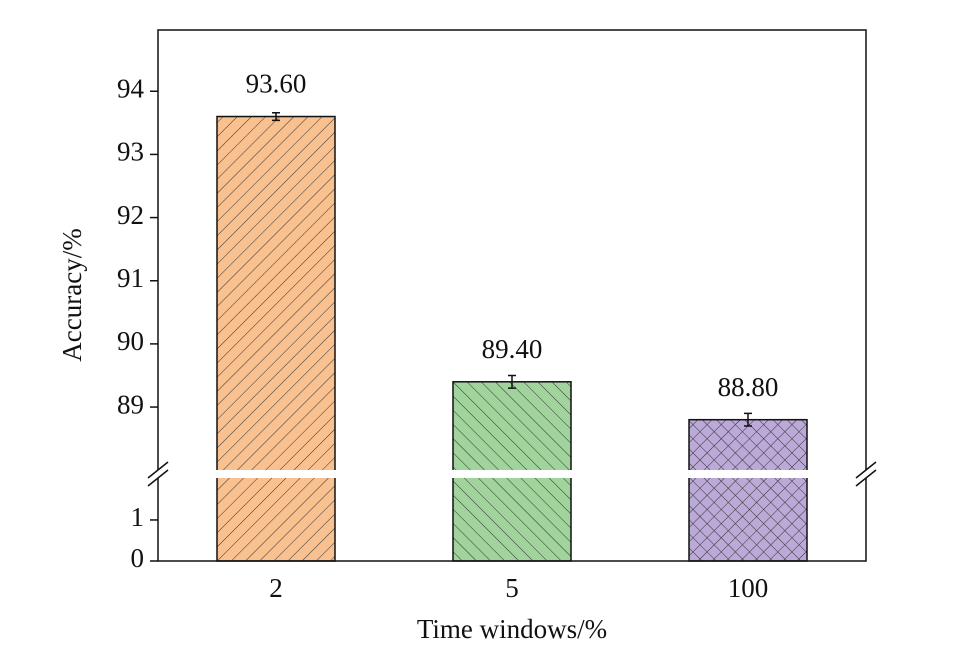  I want to click on value-label: 88.80, so click(748, 387).